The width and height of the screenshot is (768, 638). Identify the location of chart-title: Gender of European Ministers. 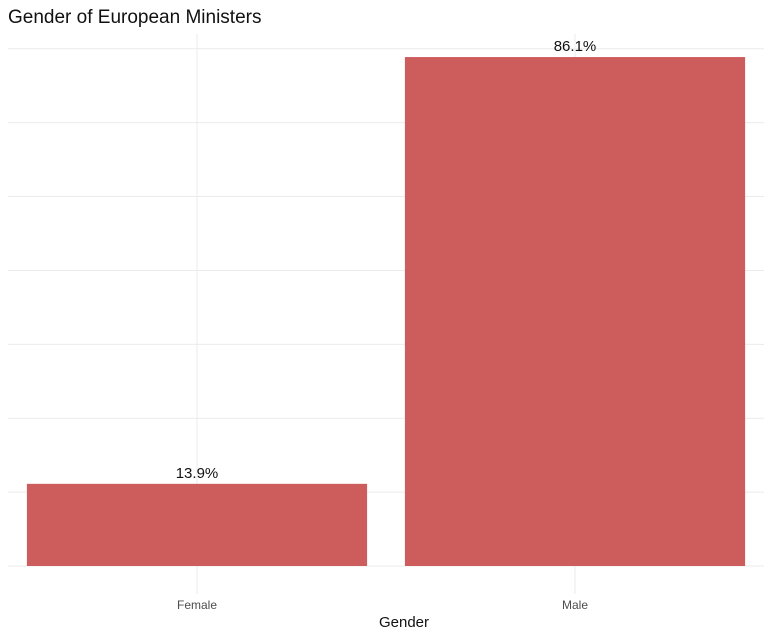
(134, 17).